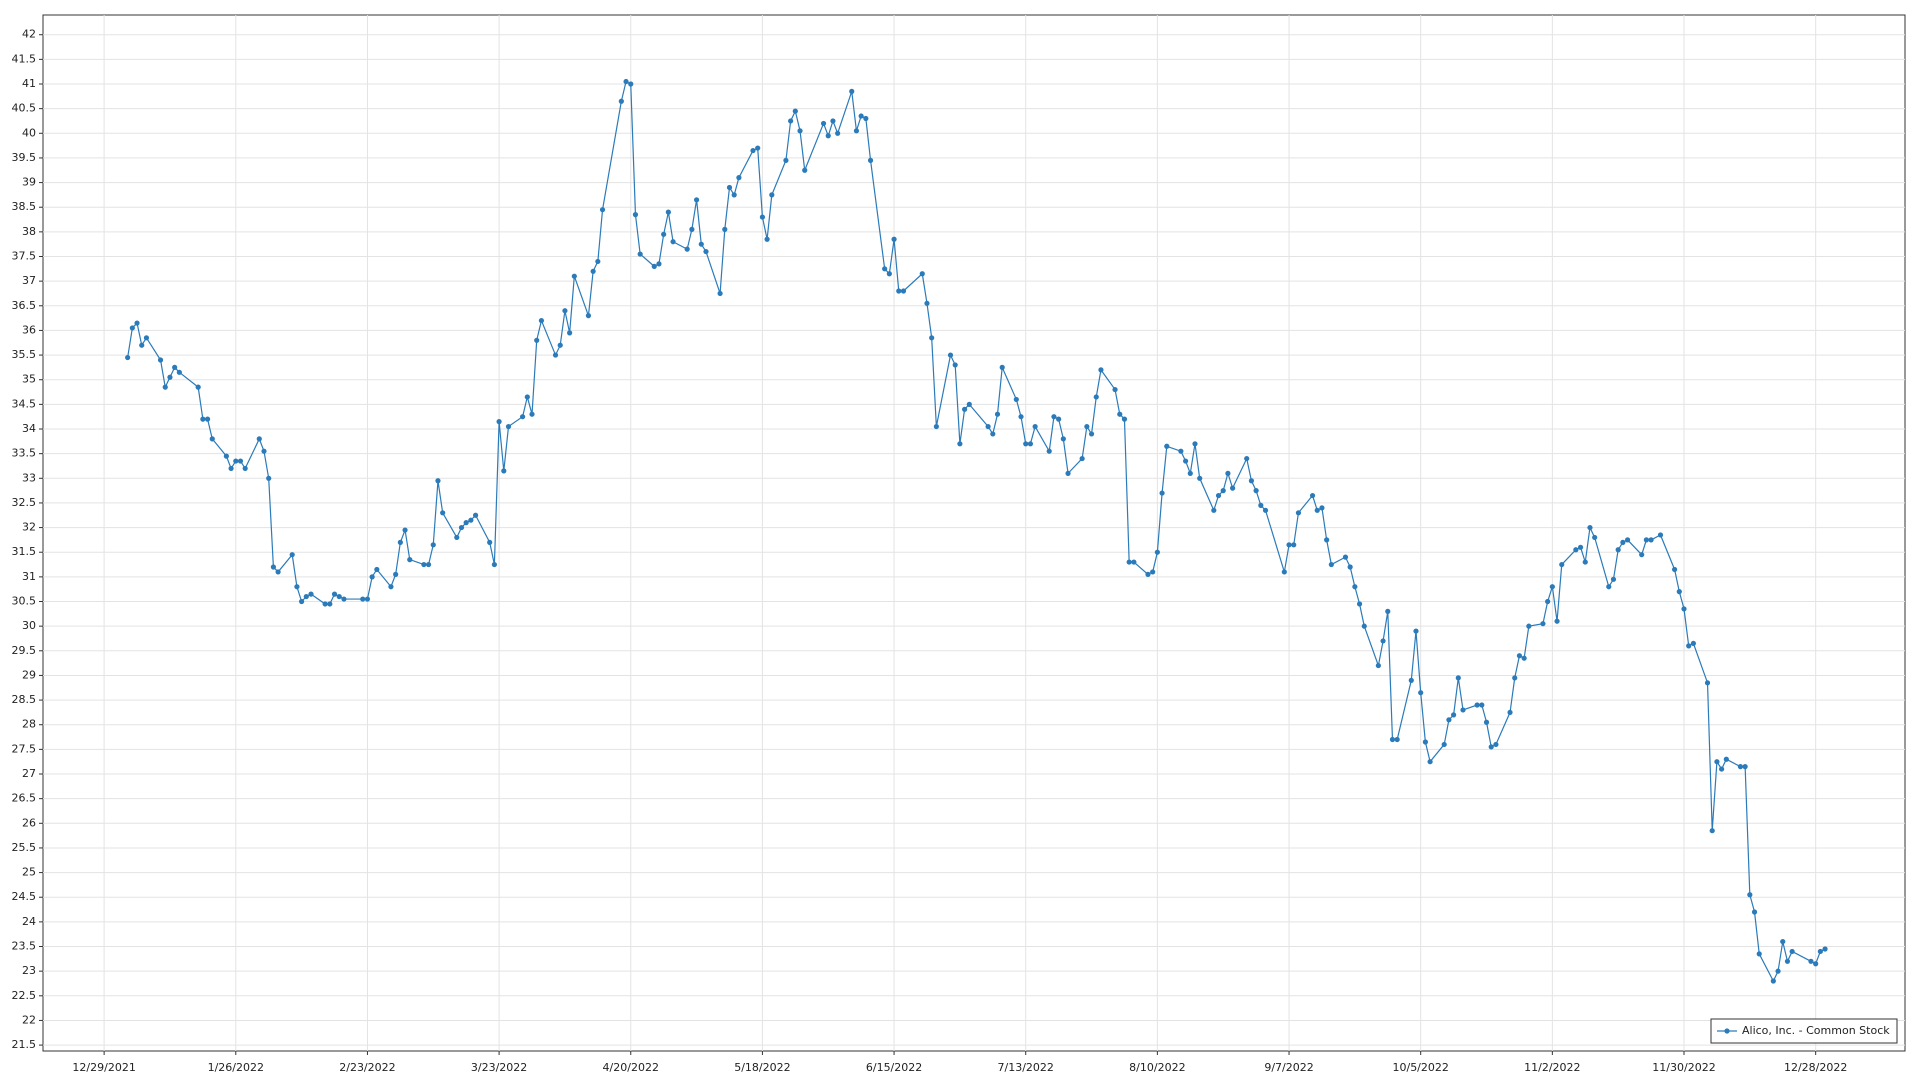  Describe the element at coordinates (762, 1067) in the screenshot. I see `x-tick-label: 5/18/2022` at that location.